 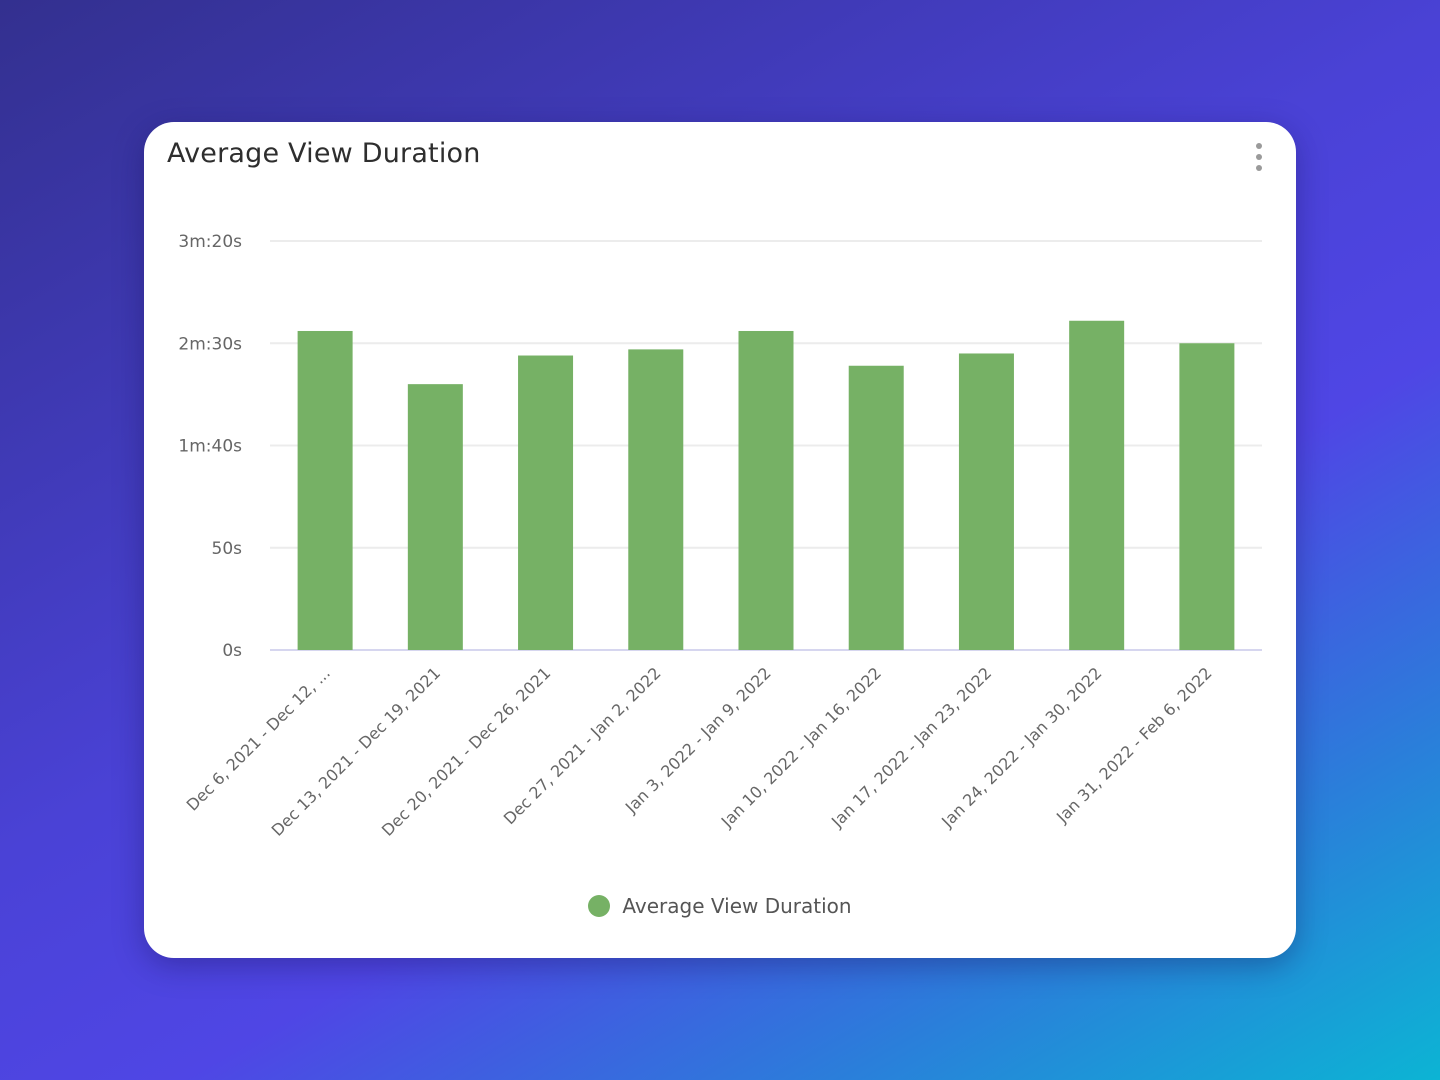 What do you see at coordinates (737, 906) in the screenshot?
I see `legend-label: Average View Duration` at bounding box center [737, 906].